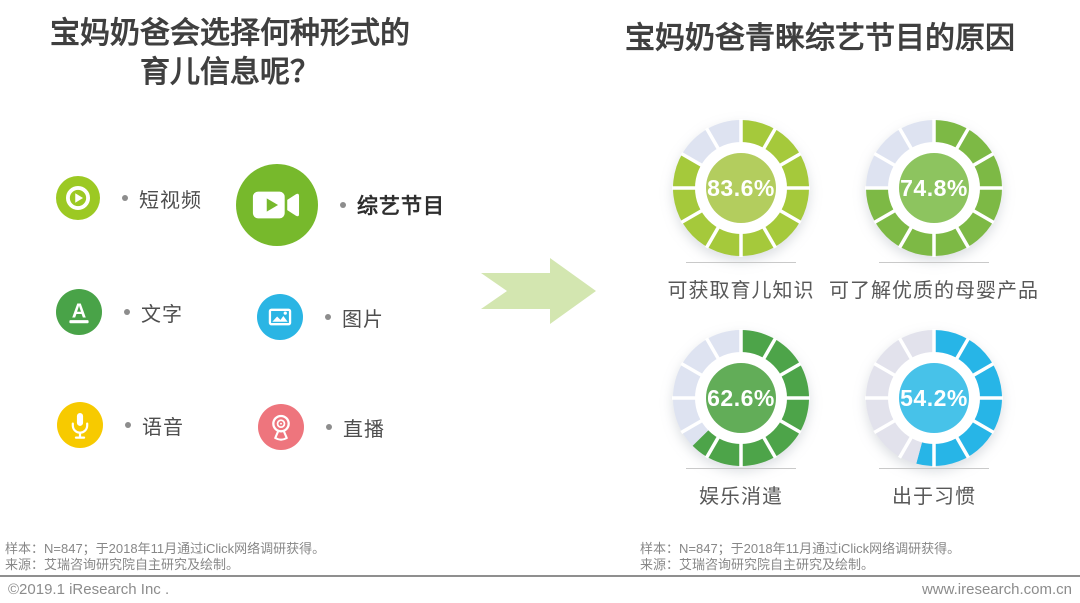 The width and height of the screenshot is (1080, 603). I want to click on donut-chart-baby-products: 74.8%, so click(934, 188).